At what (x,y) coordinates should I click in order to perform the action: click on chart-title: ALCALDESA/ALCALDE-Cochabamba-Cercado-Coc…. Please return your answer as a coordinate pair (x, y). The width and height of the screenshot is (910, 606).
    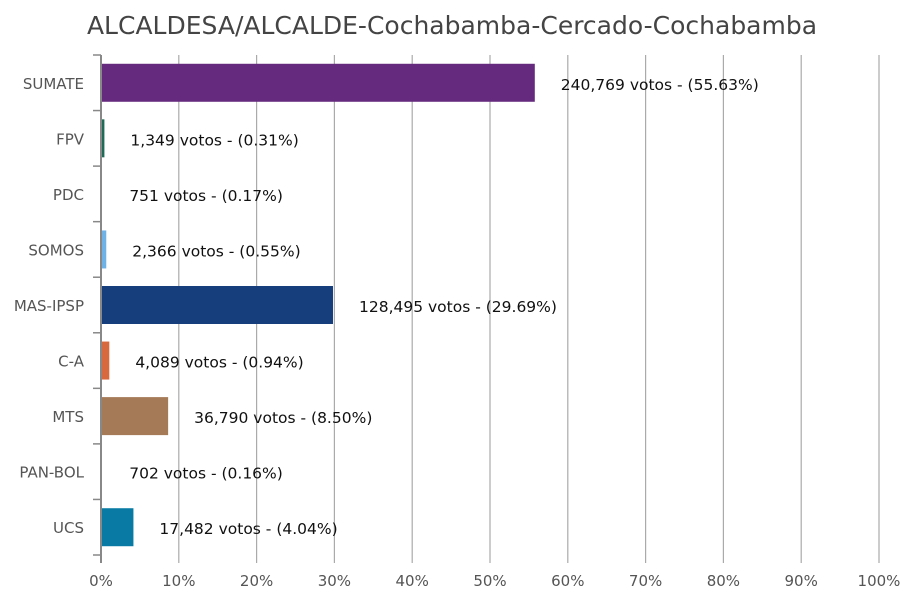
    Looking at the image, I should click on (452, 25).